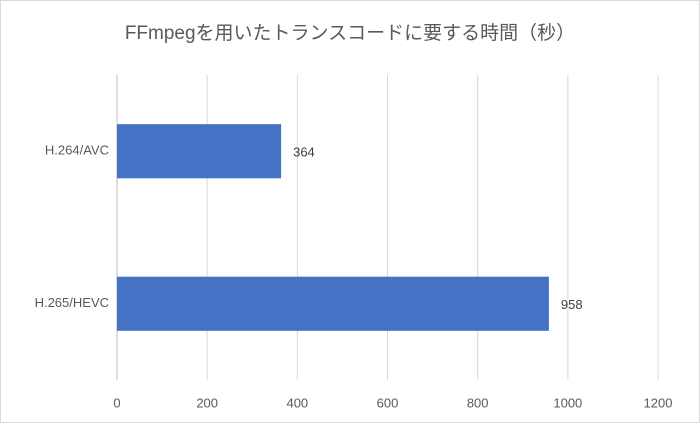  I want to click on x-tick-label: 200, so click(207, 402).